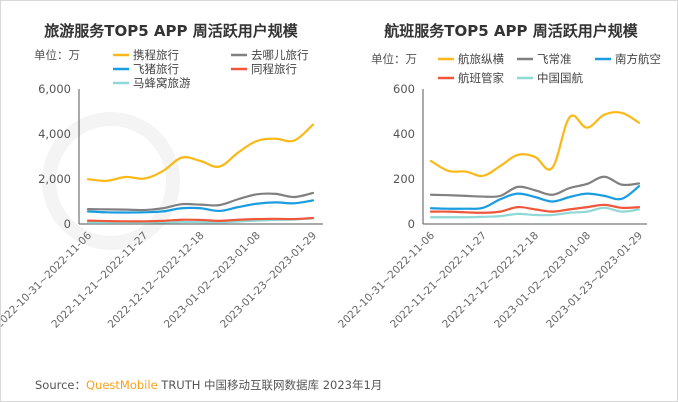 The width and height of the screenshot is (678, 402). Describe the element at coordinates (54, 134) in the screenshot. I see `y-tick-label: 4,000` at that location.